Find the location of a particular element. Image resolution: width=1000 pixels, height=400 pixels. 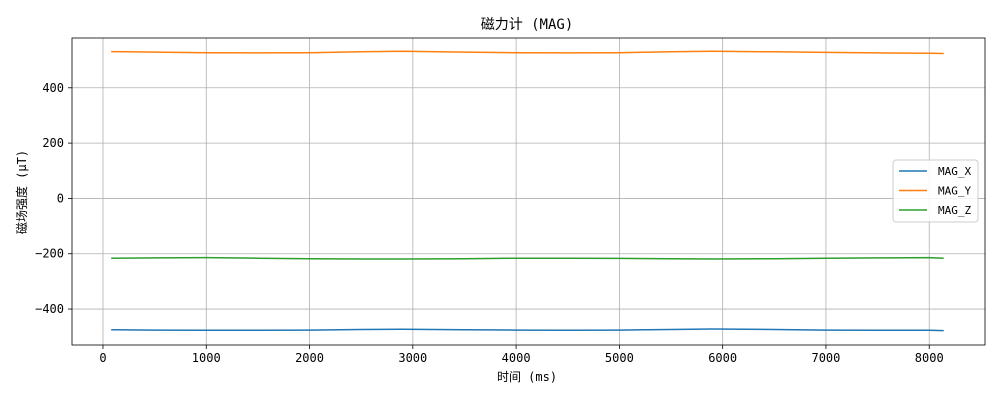

legend-label: MAG_Y is located at coordinates (954, 191).